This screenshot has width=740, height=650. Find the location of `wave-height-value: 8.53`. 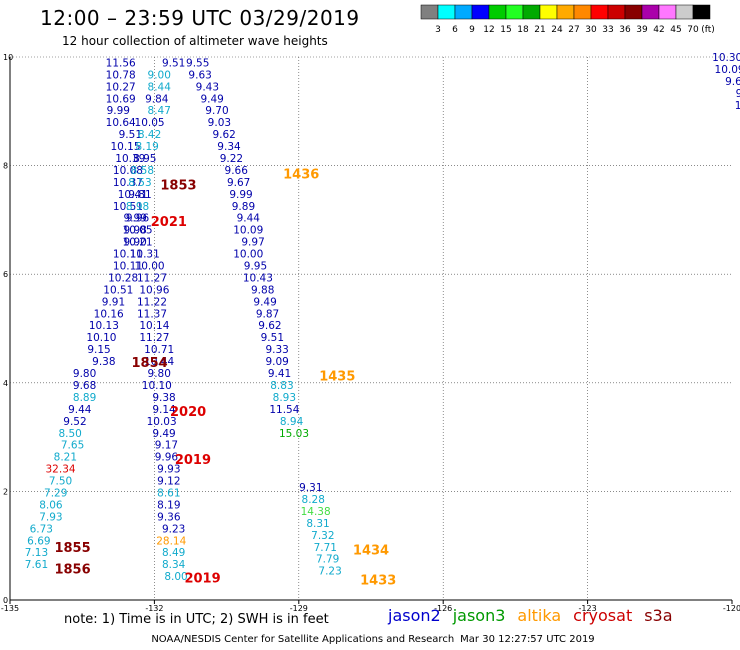

wave-height-value: 8.53 is located at coordinates (139, 183).